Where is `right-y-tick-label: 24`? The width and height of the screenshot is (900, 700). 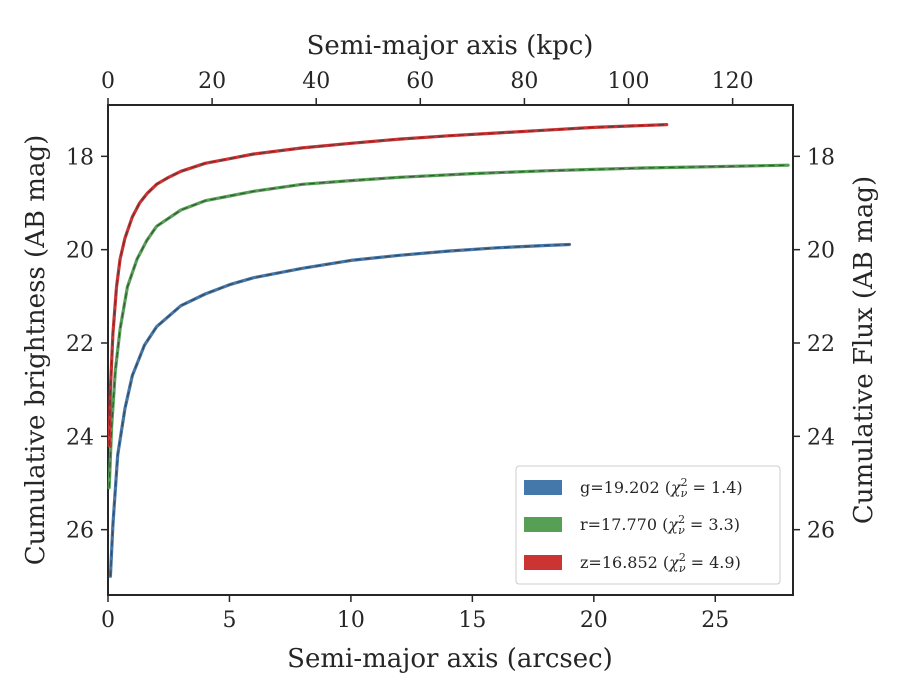
right-y-tick-label: 24 is located at coordinates (821, 437).